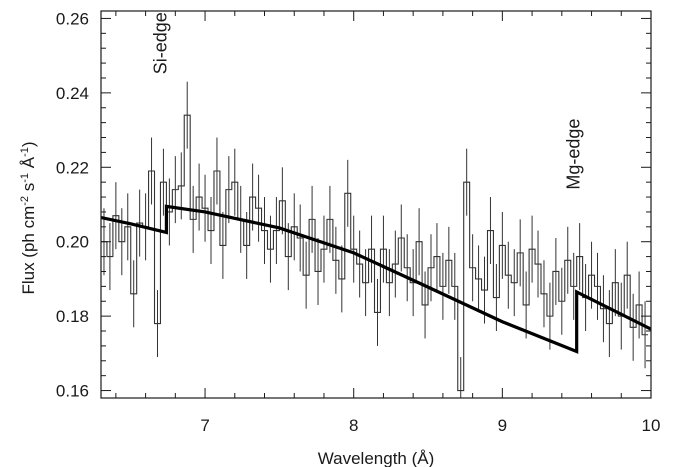 The height and width of the screenshot is (467, 676). I want to click on x-tick-label: 9, so click(502, 425).